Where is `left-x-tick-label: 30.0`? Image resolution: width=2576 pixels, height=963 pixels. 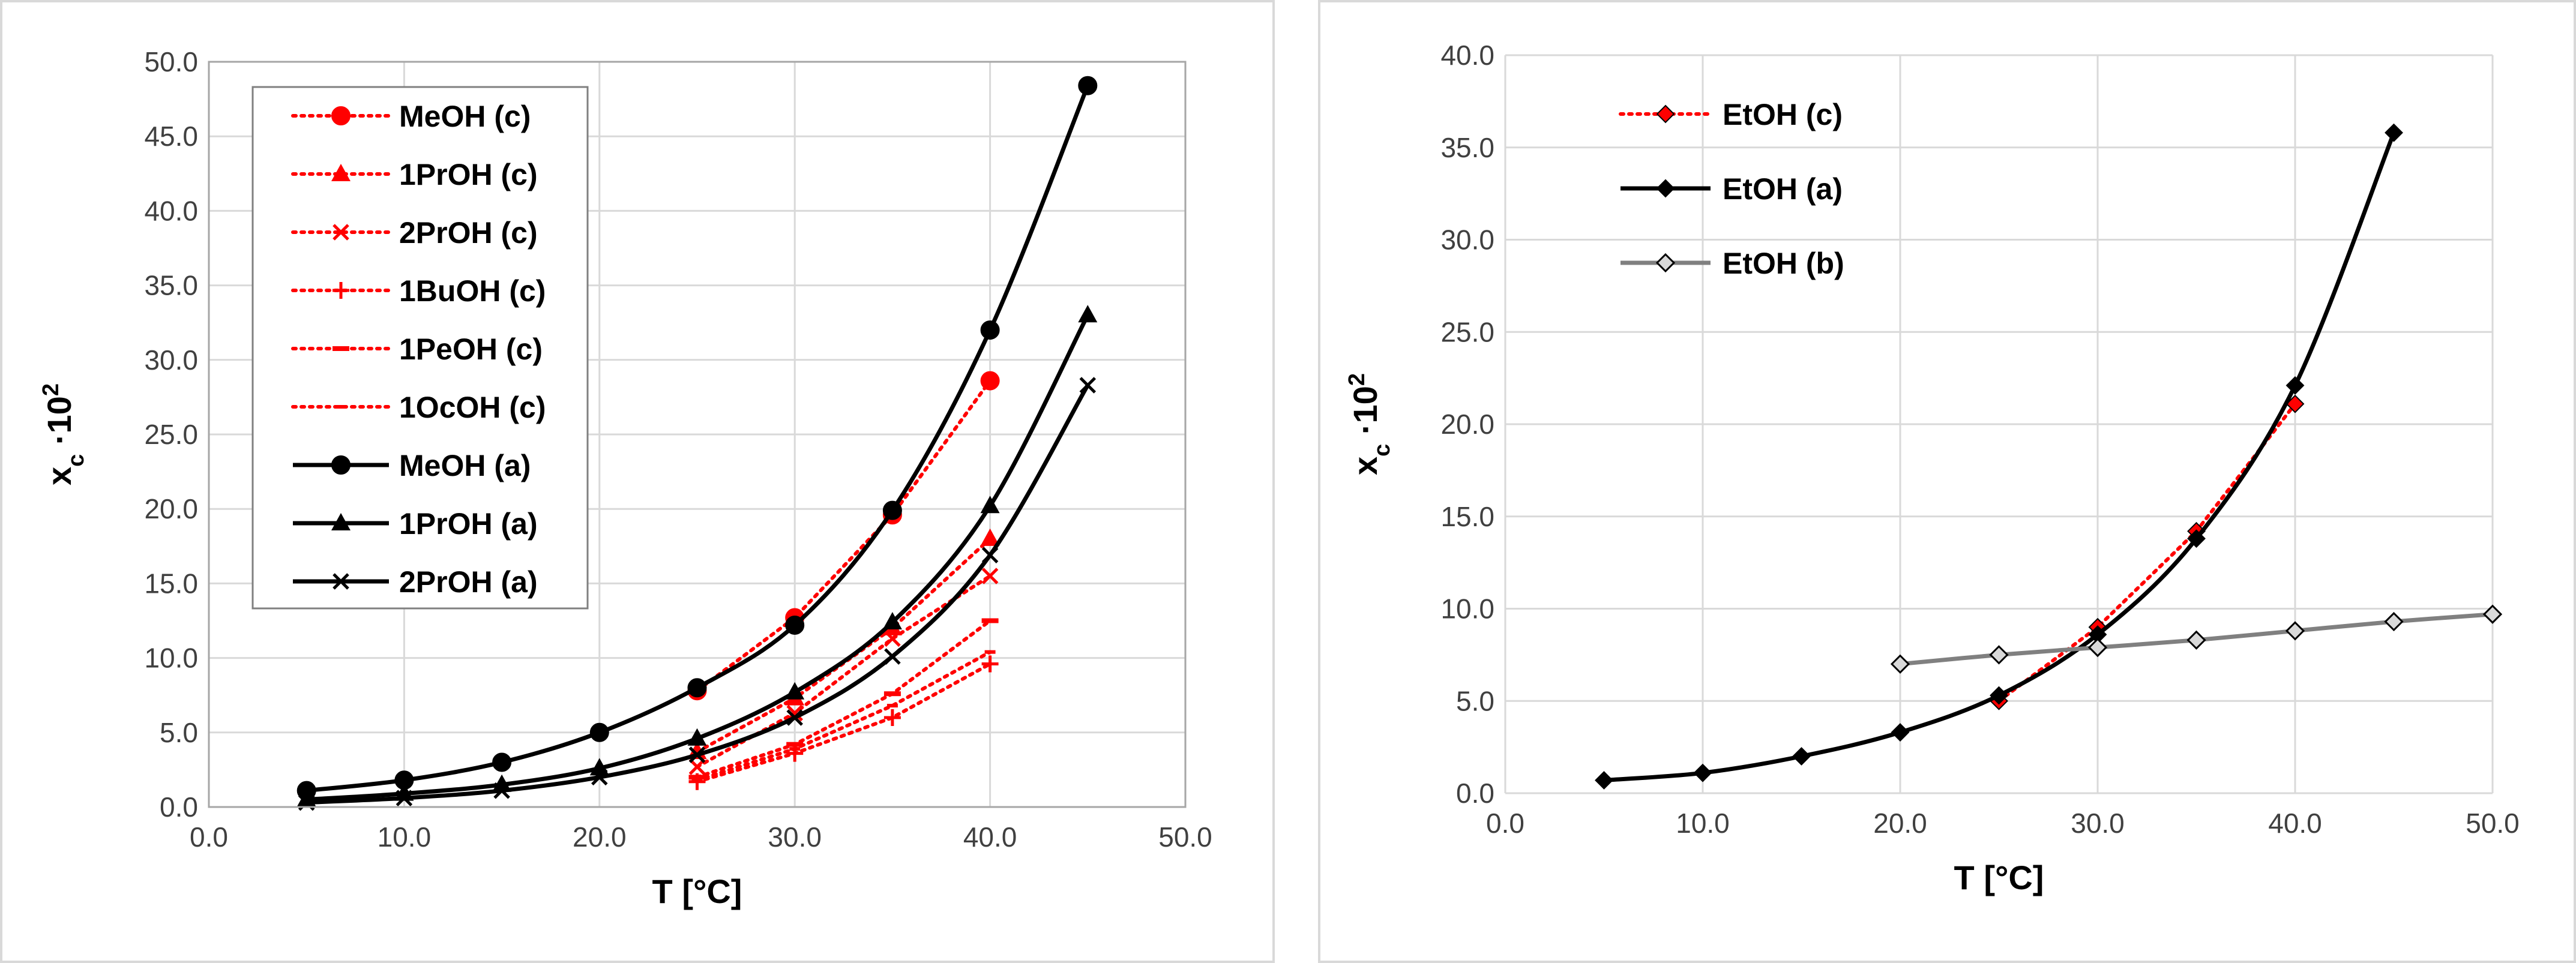
left-x-tick-label: 30.0 is located at coordinates (795, 837).